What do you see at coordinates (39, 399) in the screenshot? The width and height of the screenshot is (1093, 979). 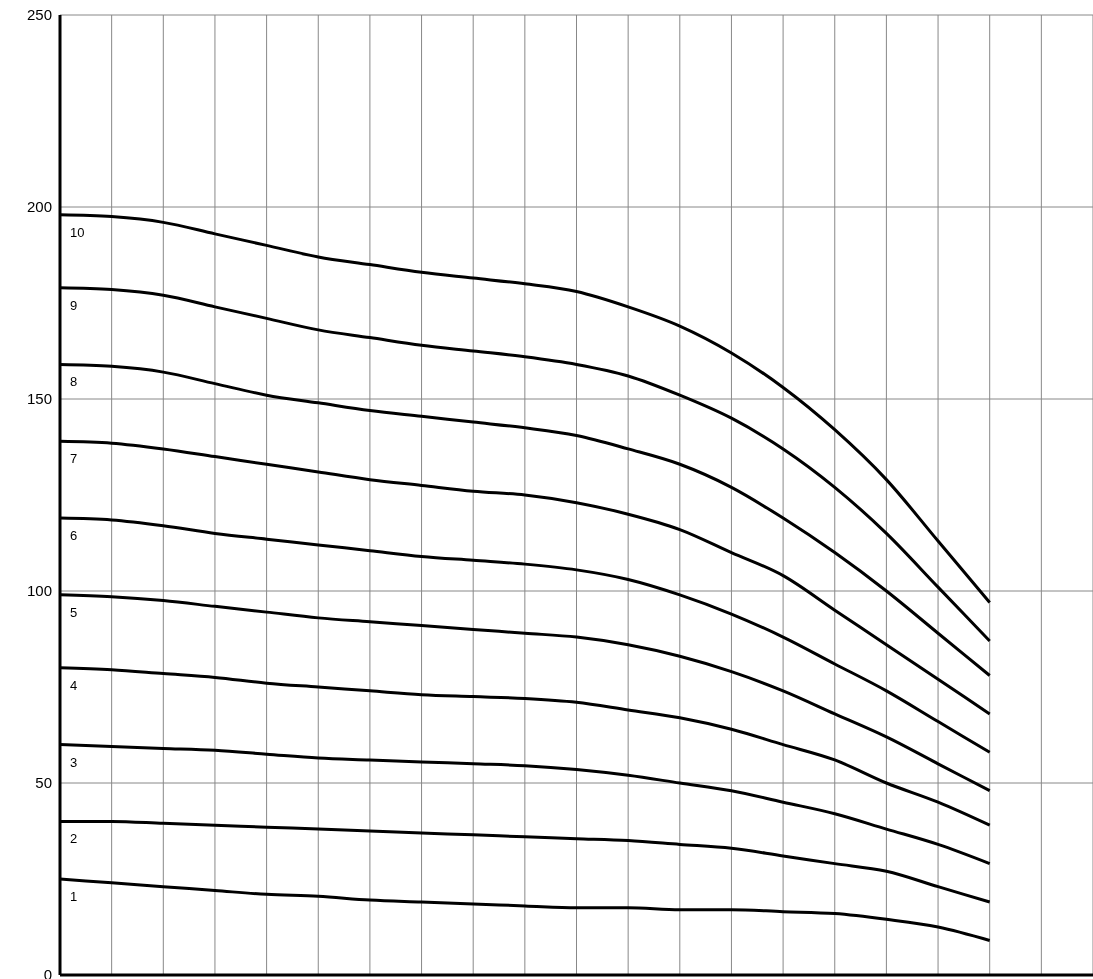 I see `y-tick-label: 150` at bounding box center [39, 399].